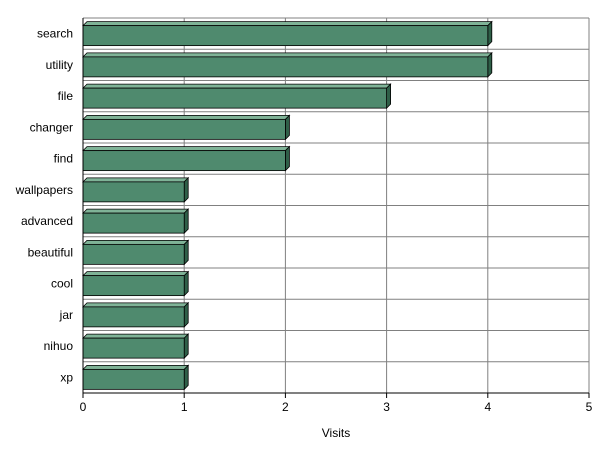 This screenshot has height=454, width=600. I want to click on x-tick-label-1: 1, so click(184, 407).